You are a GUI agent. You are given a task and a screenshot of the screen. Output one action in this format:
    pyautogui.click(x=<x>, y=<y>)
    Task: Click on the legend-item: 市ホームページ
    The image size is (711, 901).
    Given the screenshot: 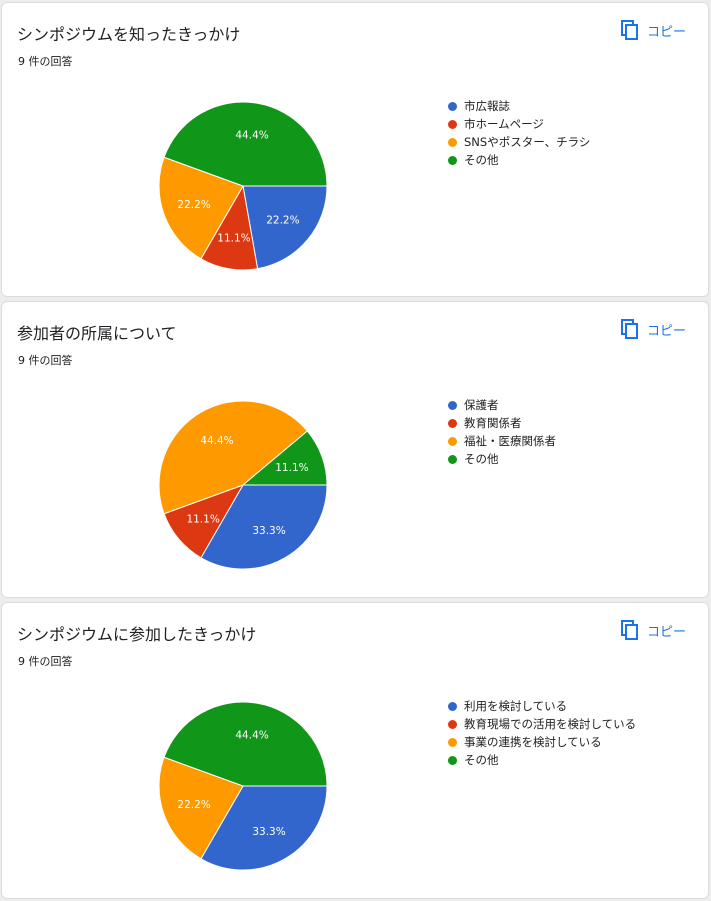 What is the action you would take?
    pyautogui.click(x=519, y=124)
    